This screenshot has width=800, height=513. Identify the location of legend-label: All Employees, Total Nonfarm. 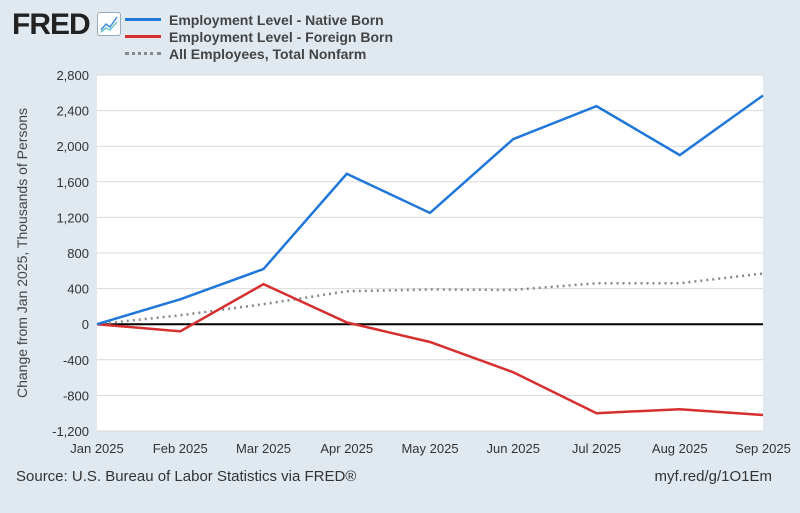
(268, 53).